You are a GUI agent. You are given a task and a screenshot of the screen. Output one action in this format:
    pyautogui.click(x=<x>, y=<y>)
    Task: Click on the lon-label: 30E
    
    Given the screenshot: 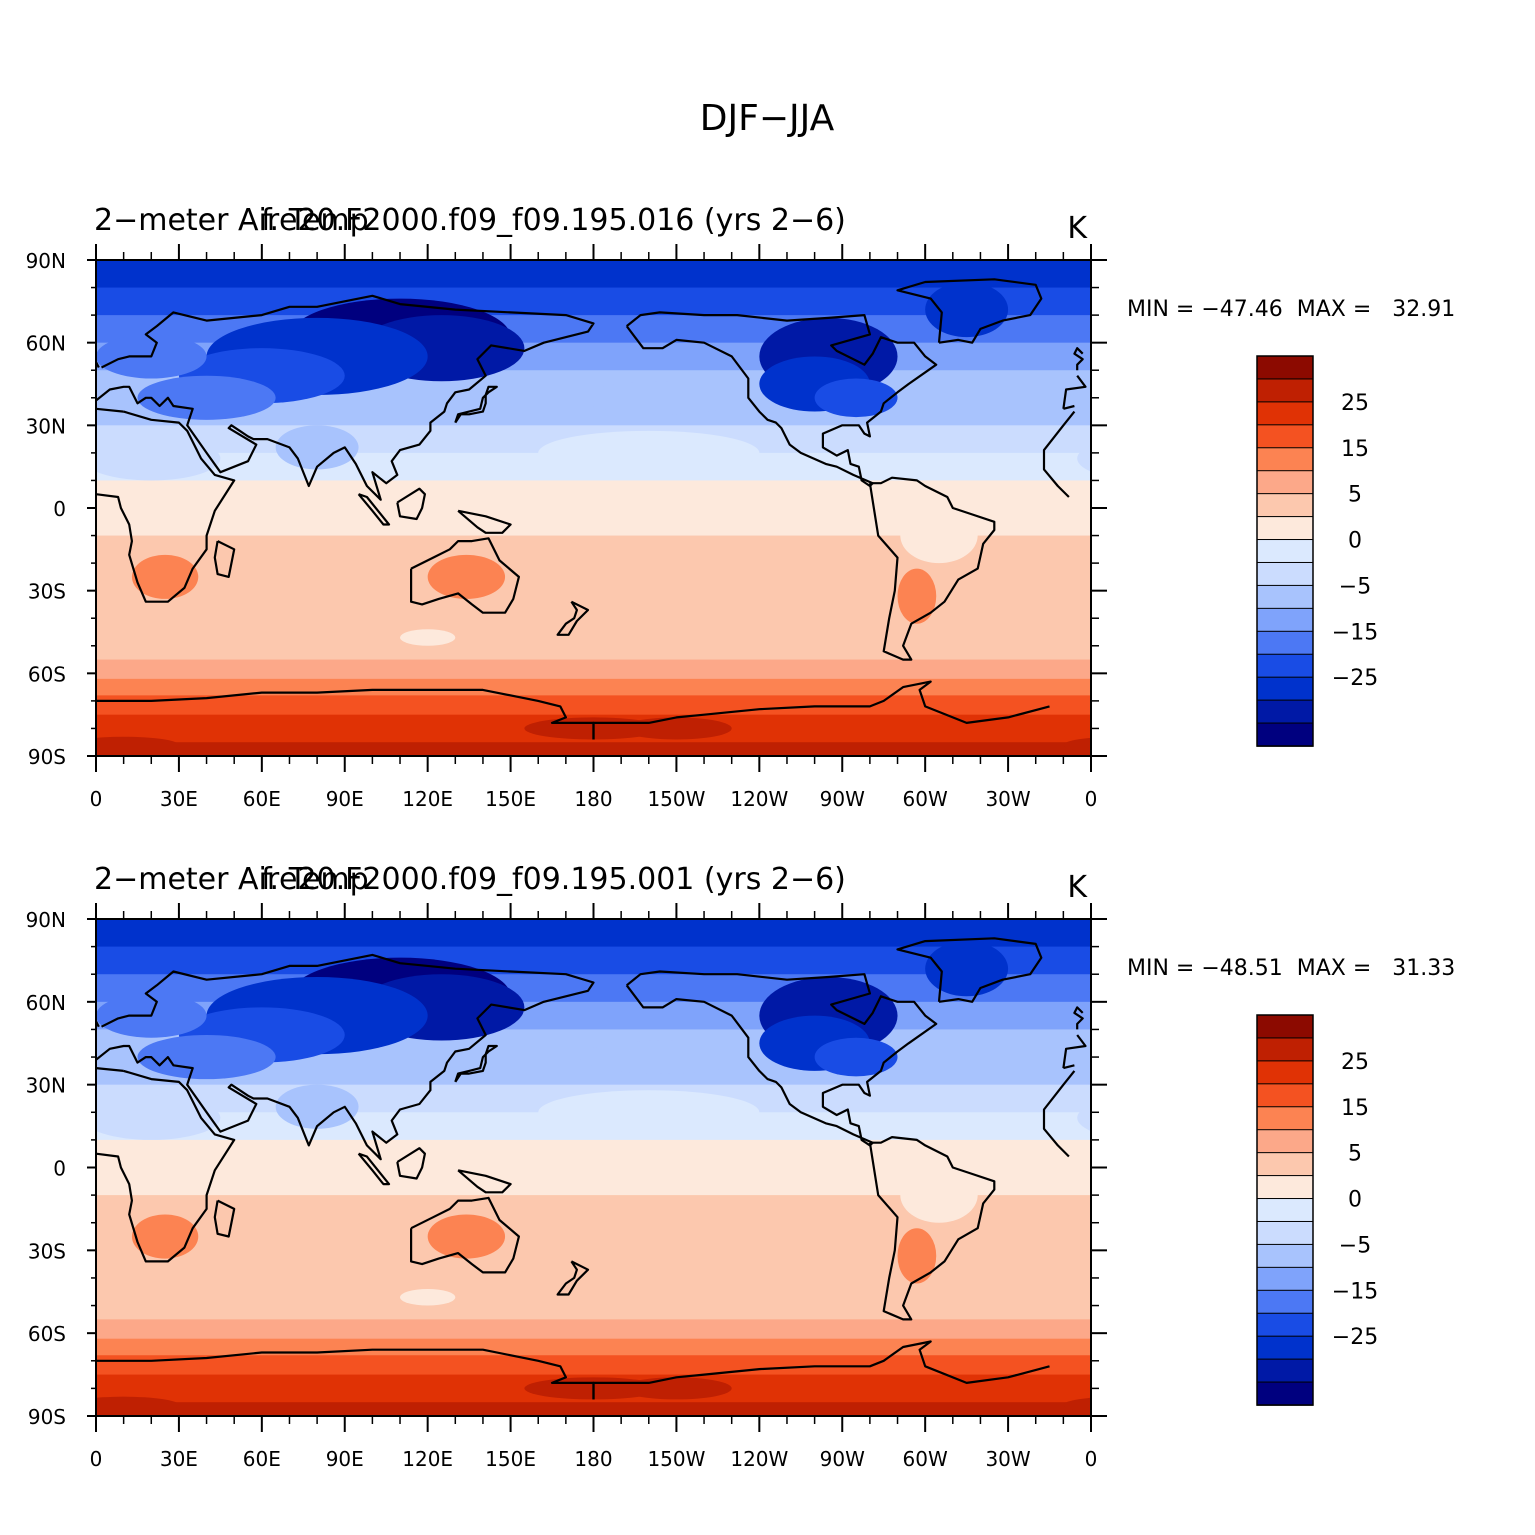 What is the action you would take?
    pyautogui.click(x=179, y=799)
    